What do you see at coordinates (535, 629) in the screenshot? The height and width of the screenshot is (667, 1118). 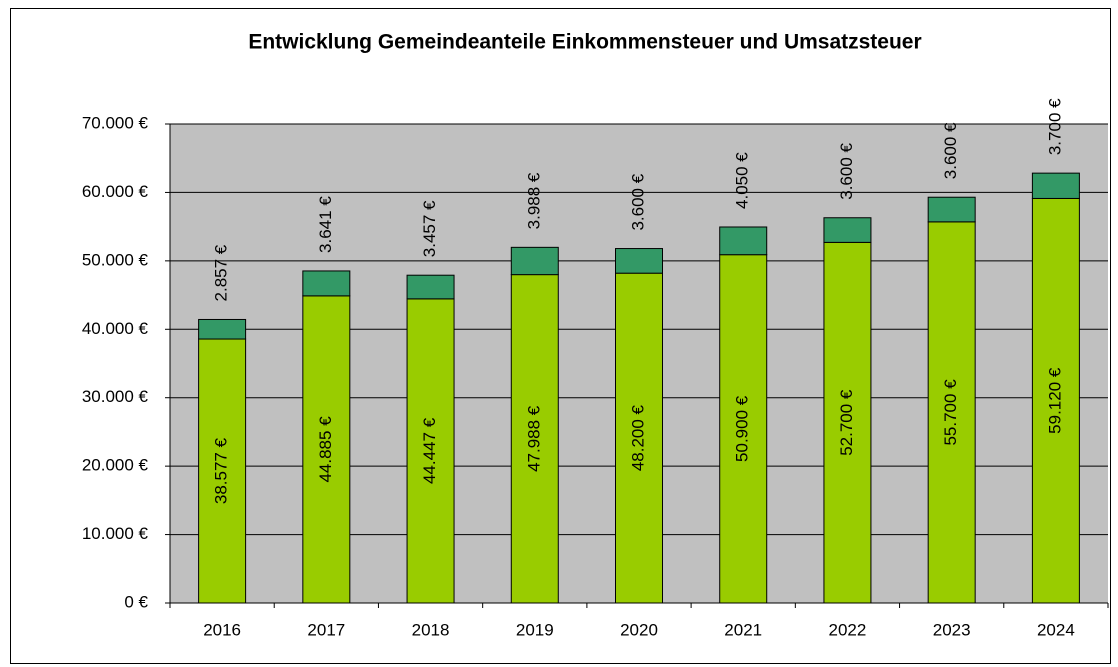 I see `x-tick-label: 2019` at bounding box center [535, 629].